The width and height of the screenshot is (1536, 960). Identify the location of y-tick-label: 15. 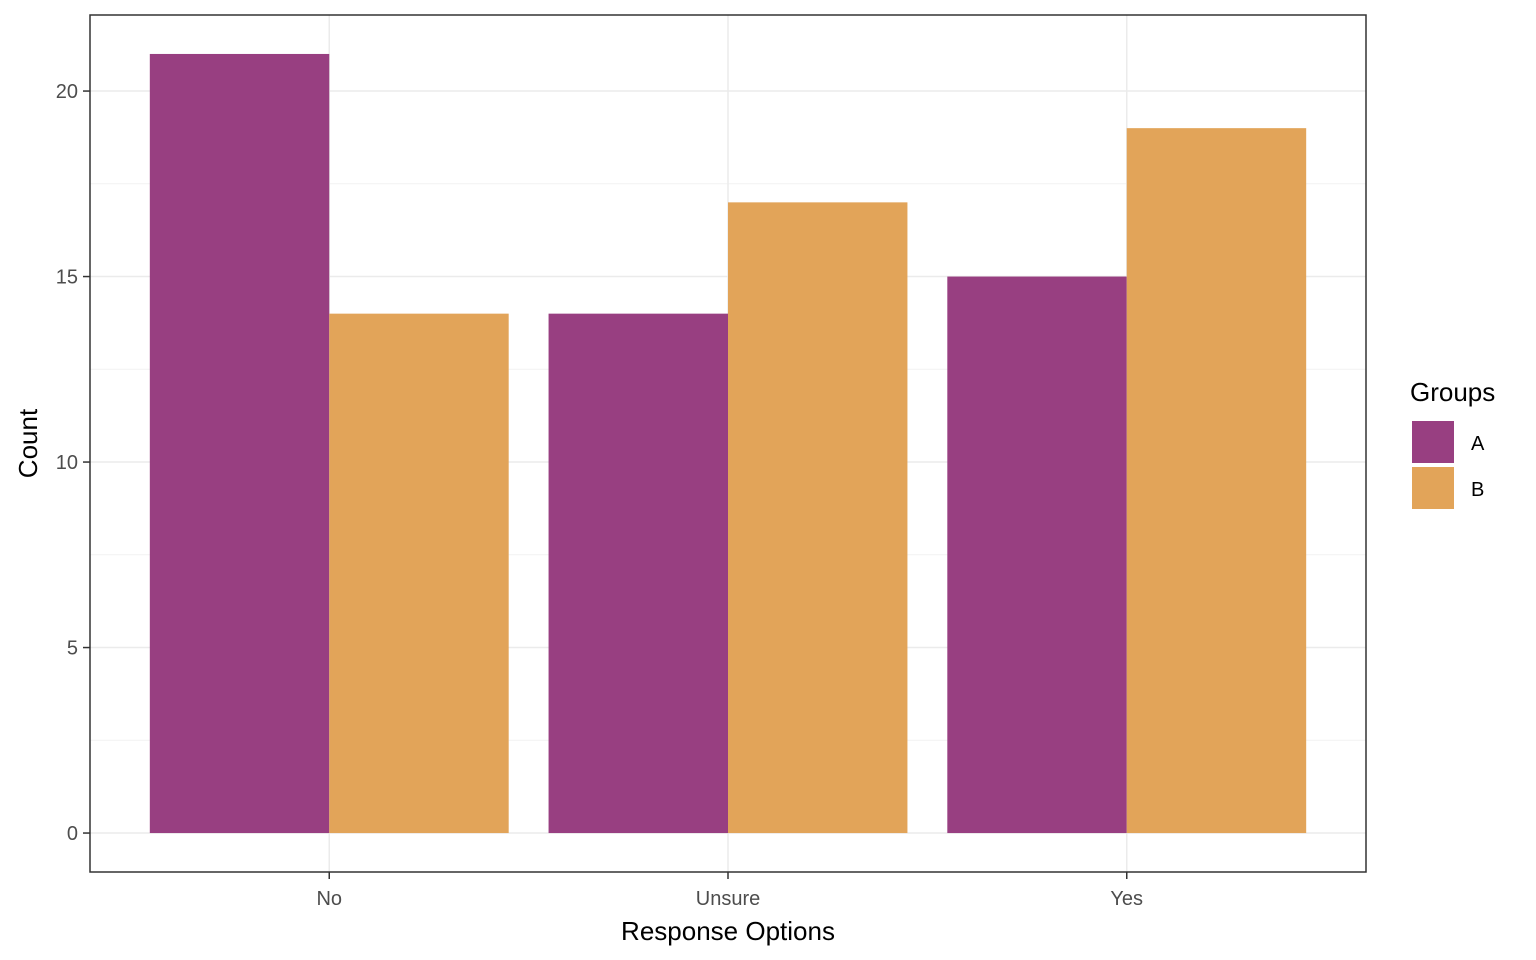
(67, 278).